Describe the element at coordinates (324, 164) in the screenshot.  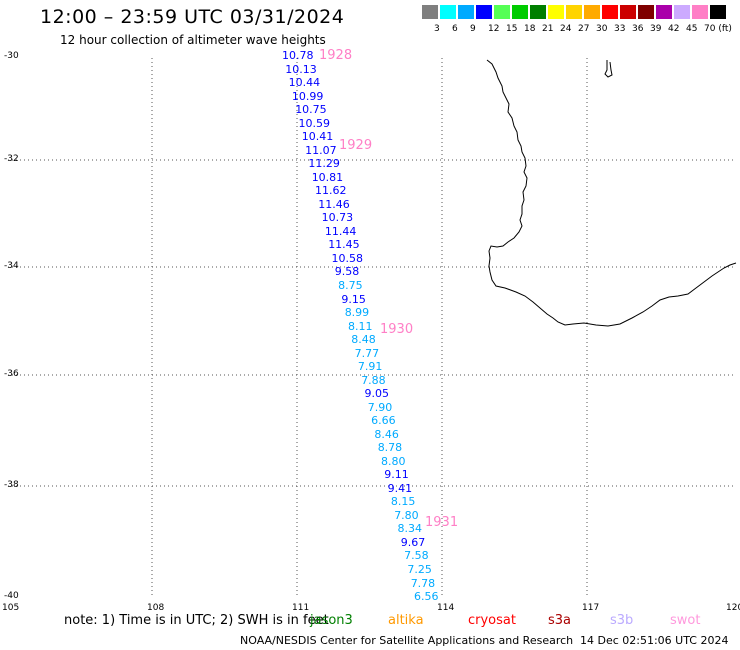
I see `wave-height-value: 11.29` at that location.